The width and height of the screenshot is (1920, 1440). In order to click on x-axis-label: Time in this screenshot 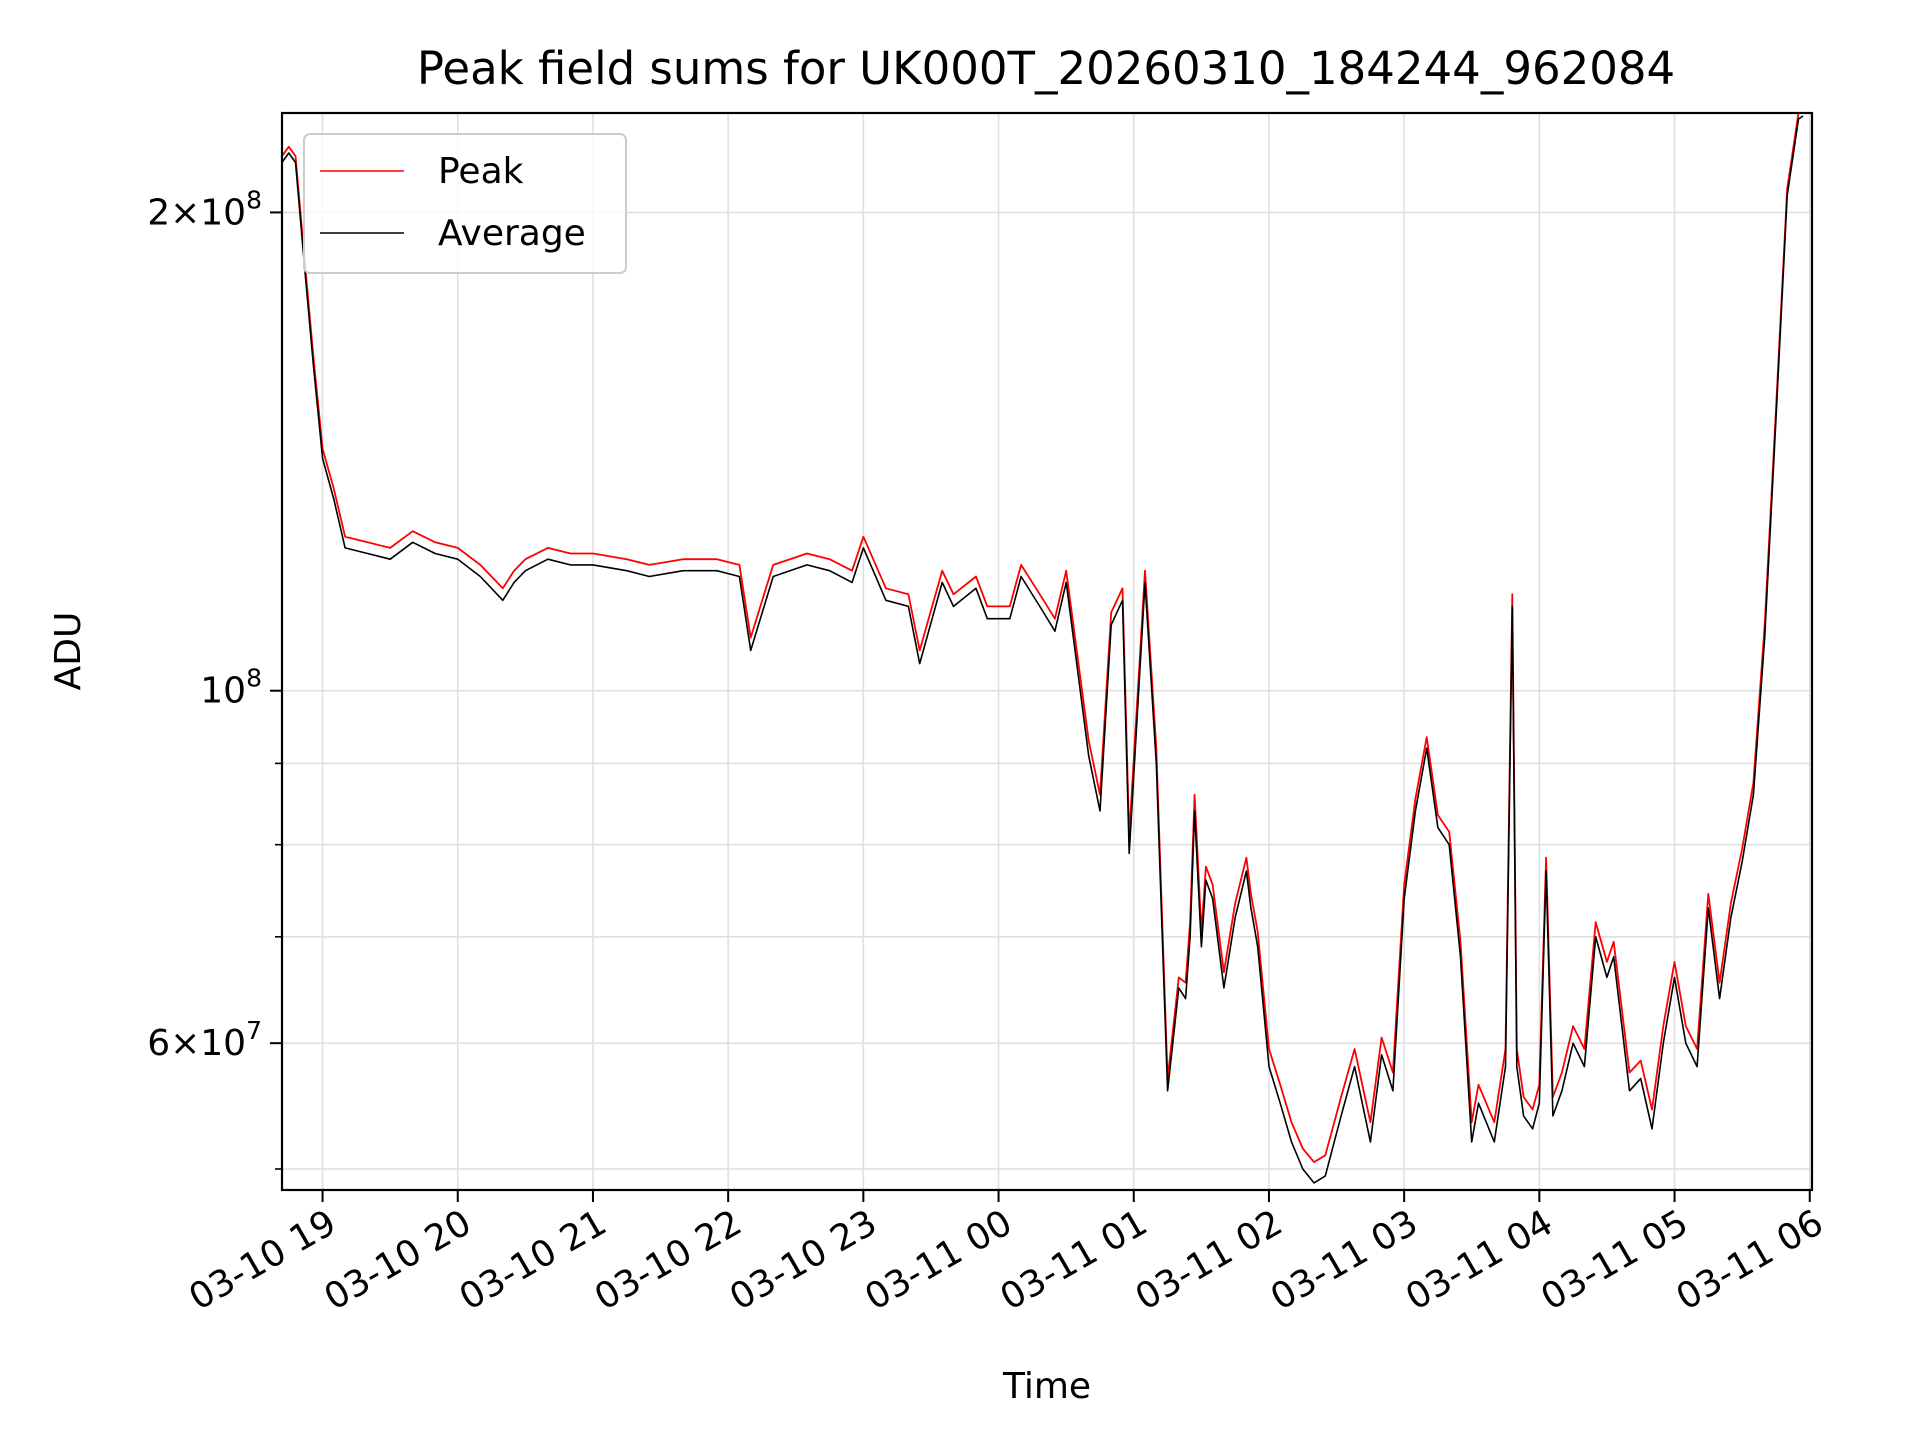, I will do `click(1046, 1386)`.